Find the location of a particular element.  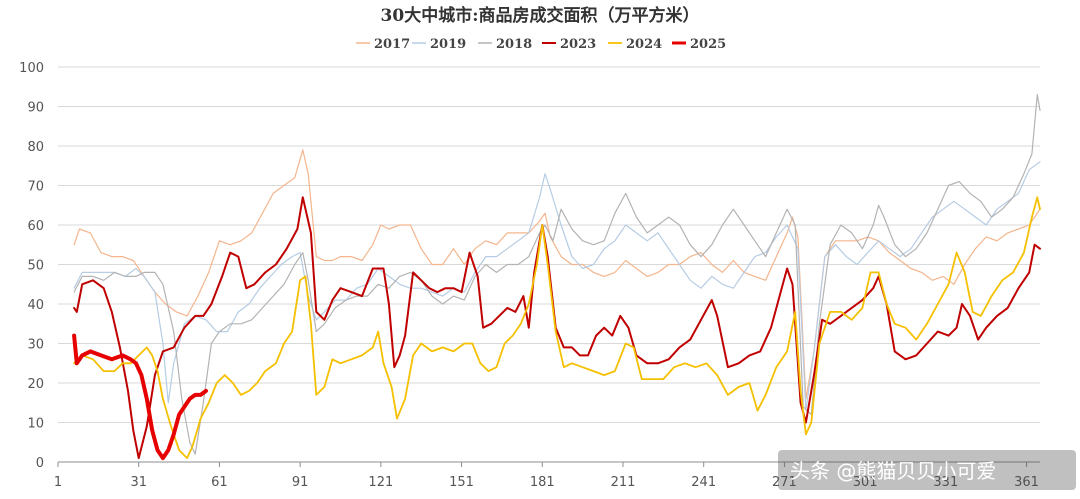

legend-label-2019: 2019 is located at coordinates (448, 44).